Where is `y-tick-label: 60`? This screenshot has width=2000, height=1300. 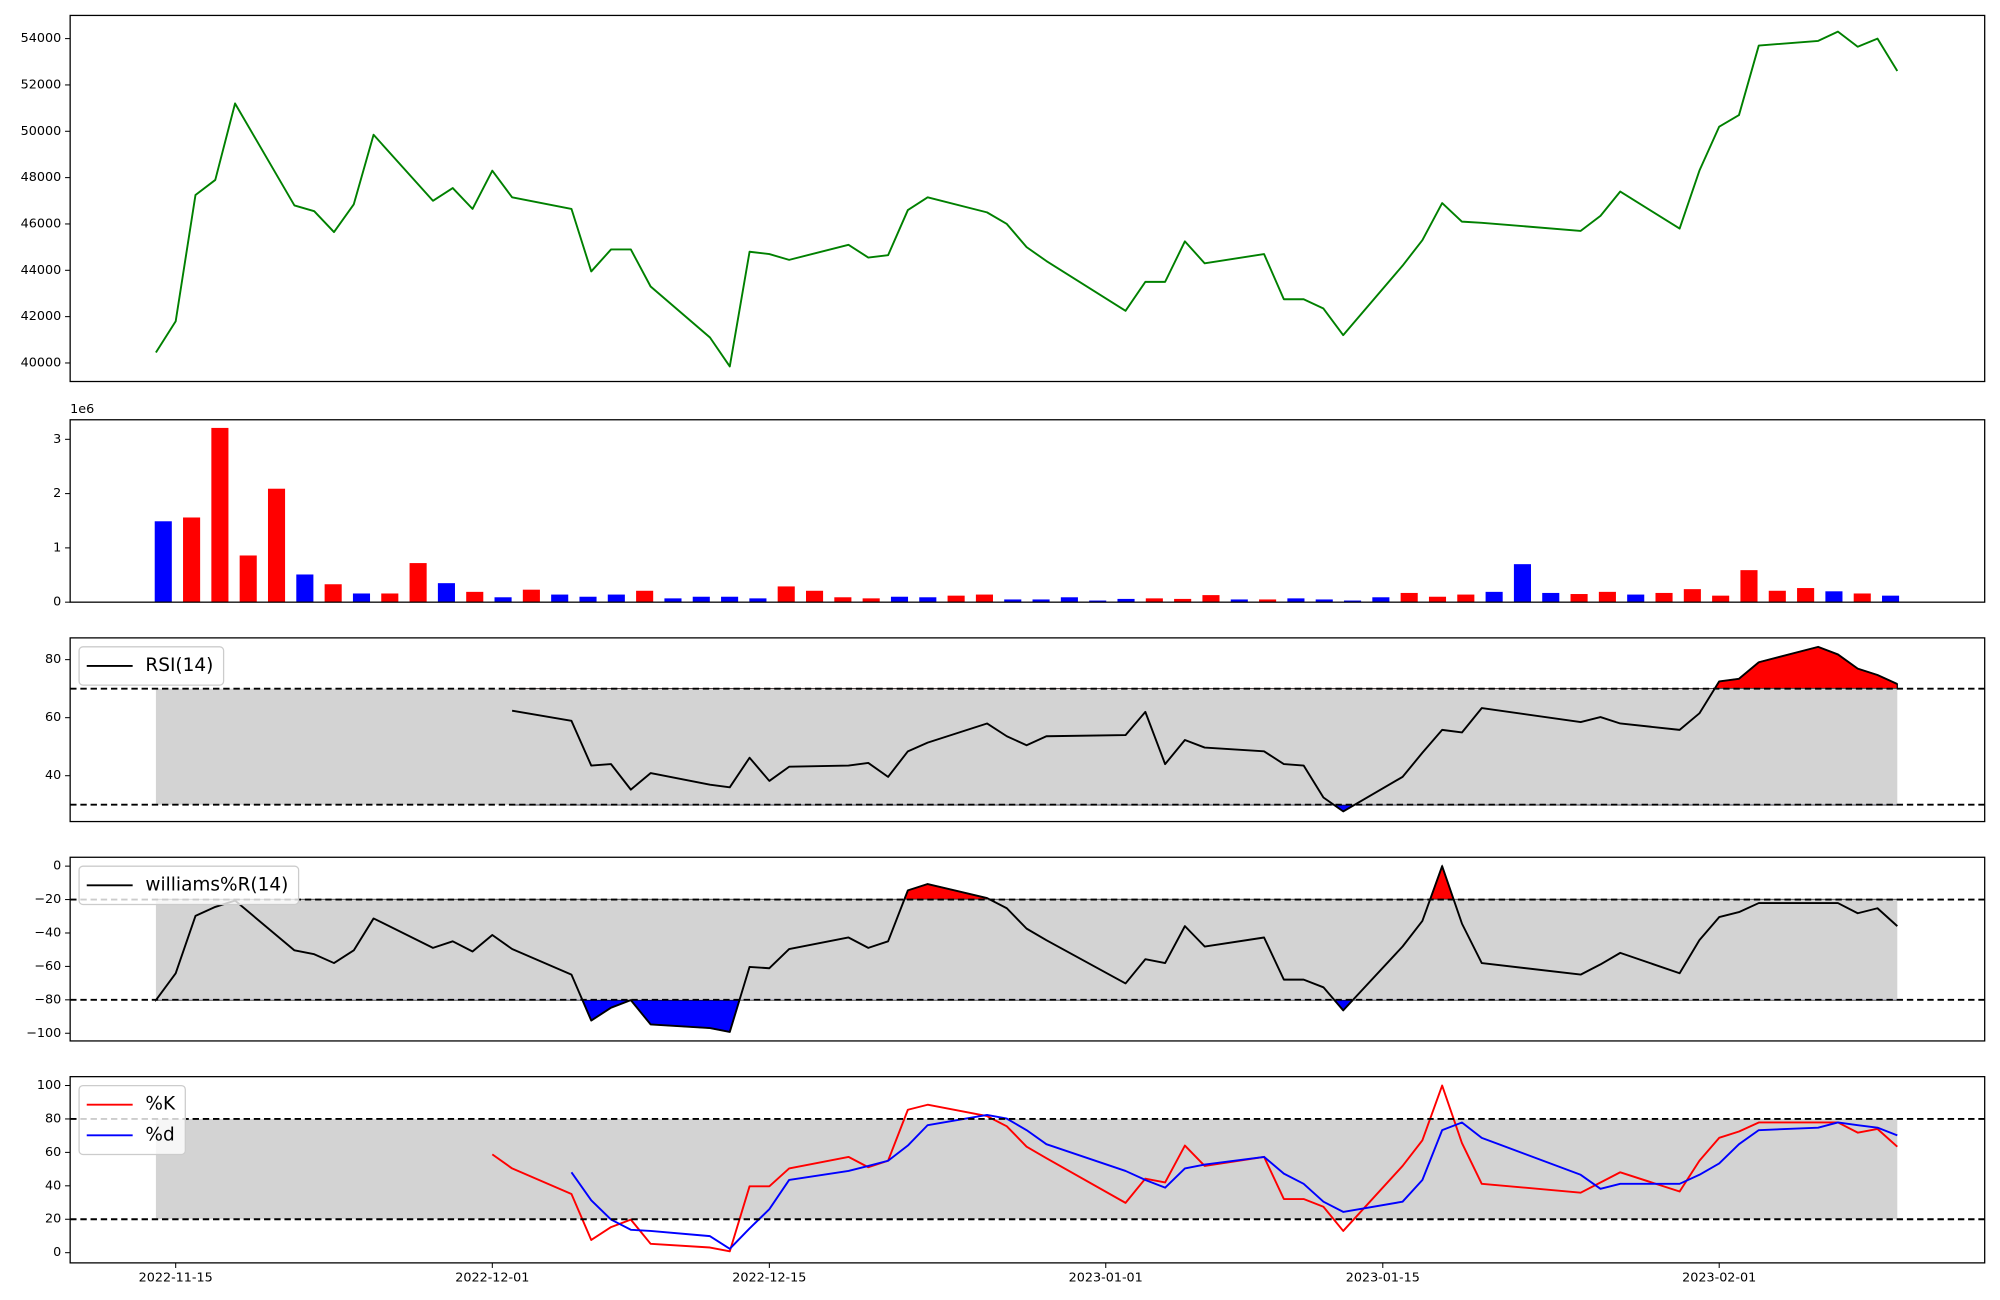 y-tick-label: 60 is located at coordinates (53, 1152).